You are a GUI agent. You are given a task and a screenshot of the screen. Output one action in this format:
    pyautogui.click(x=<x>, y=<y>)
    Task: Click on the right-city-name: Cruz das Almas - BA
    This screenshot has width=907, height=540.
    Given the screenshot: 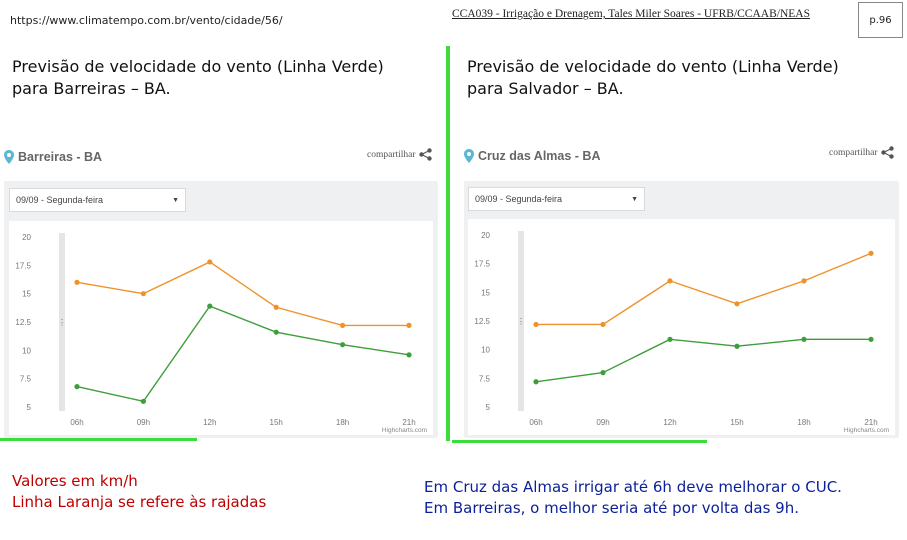 What is the action you would take?
    pyautogui.click(x=539, y=156)
    